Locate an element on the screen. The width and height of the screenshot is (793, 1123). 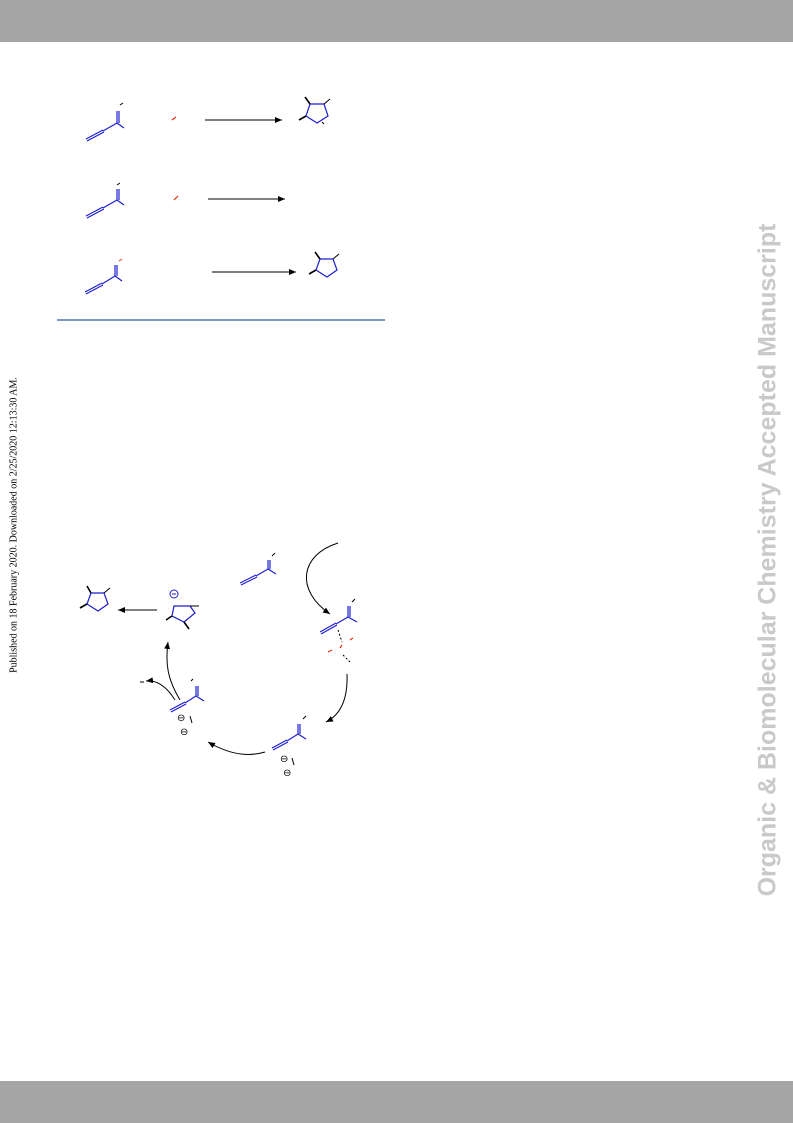
intermediate-bottom is located at coordinates (289, 737).